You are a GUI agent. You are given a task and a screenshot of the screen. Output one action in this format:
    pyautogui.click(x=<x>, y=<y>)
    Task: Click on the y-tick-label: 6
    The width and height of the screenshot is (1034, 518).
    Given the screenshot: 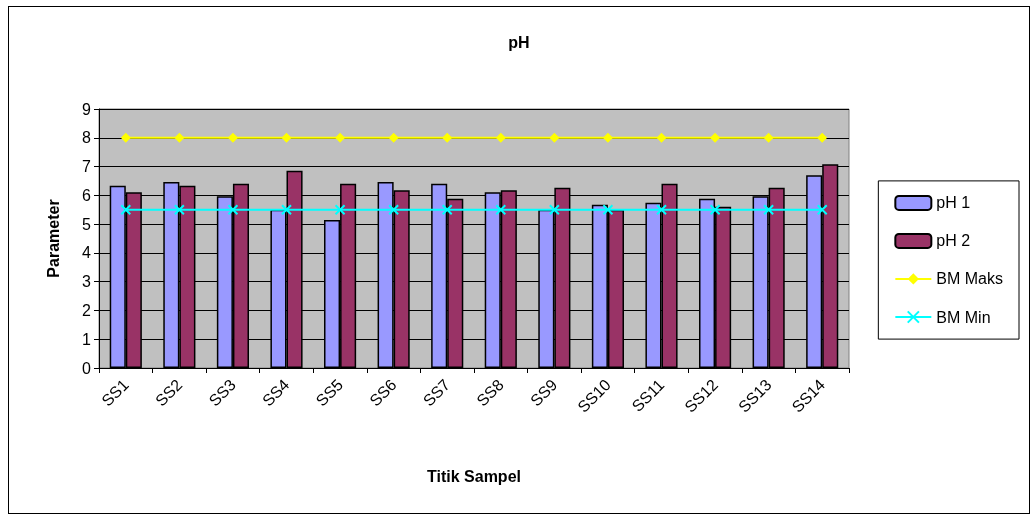 What is the action you would take?
    pyautogui.click(x=87, y=195)
    